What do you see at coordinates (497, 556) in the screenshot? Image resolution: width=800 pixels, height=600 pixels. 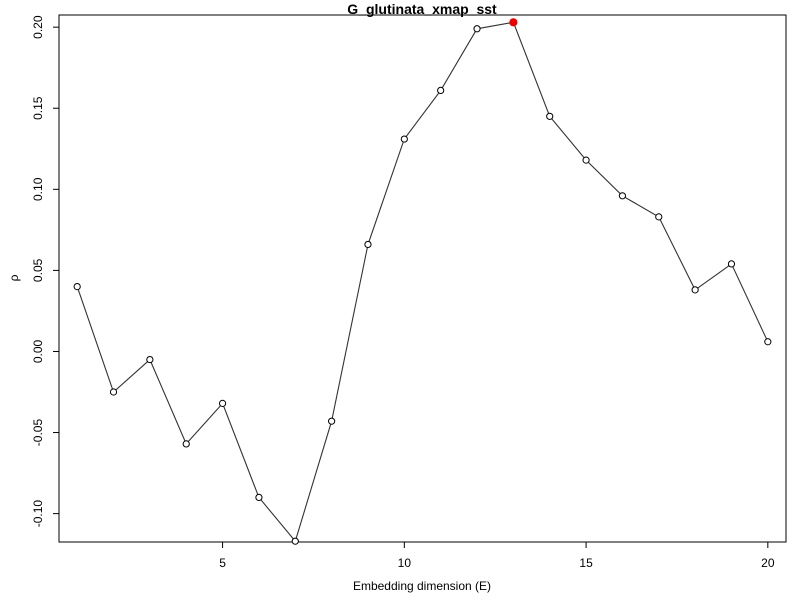 I see `x-axis: 5 10 15 20` at bounding box center [497, 556].